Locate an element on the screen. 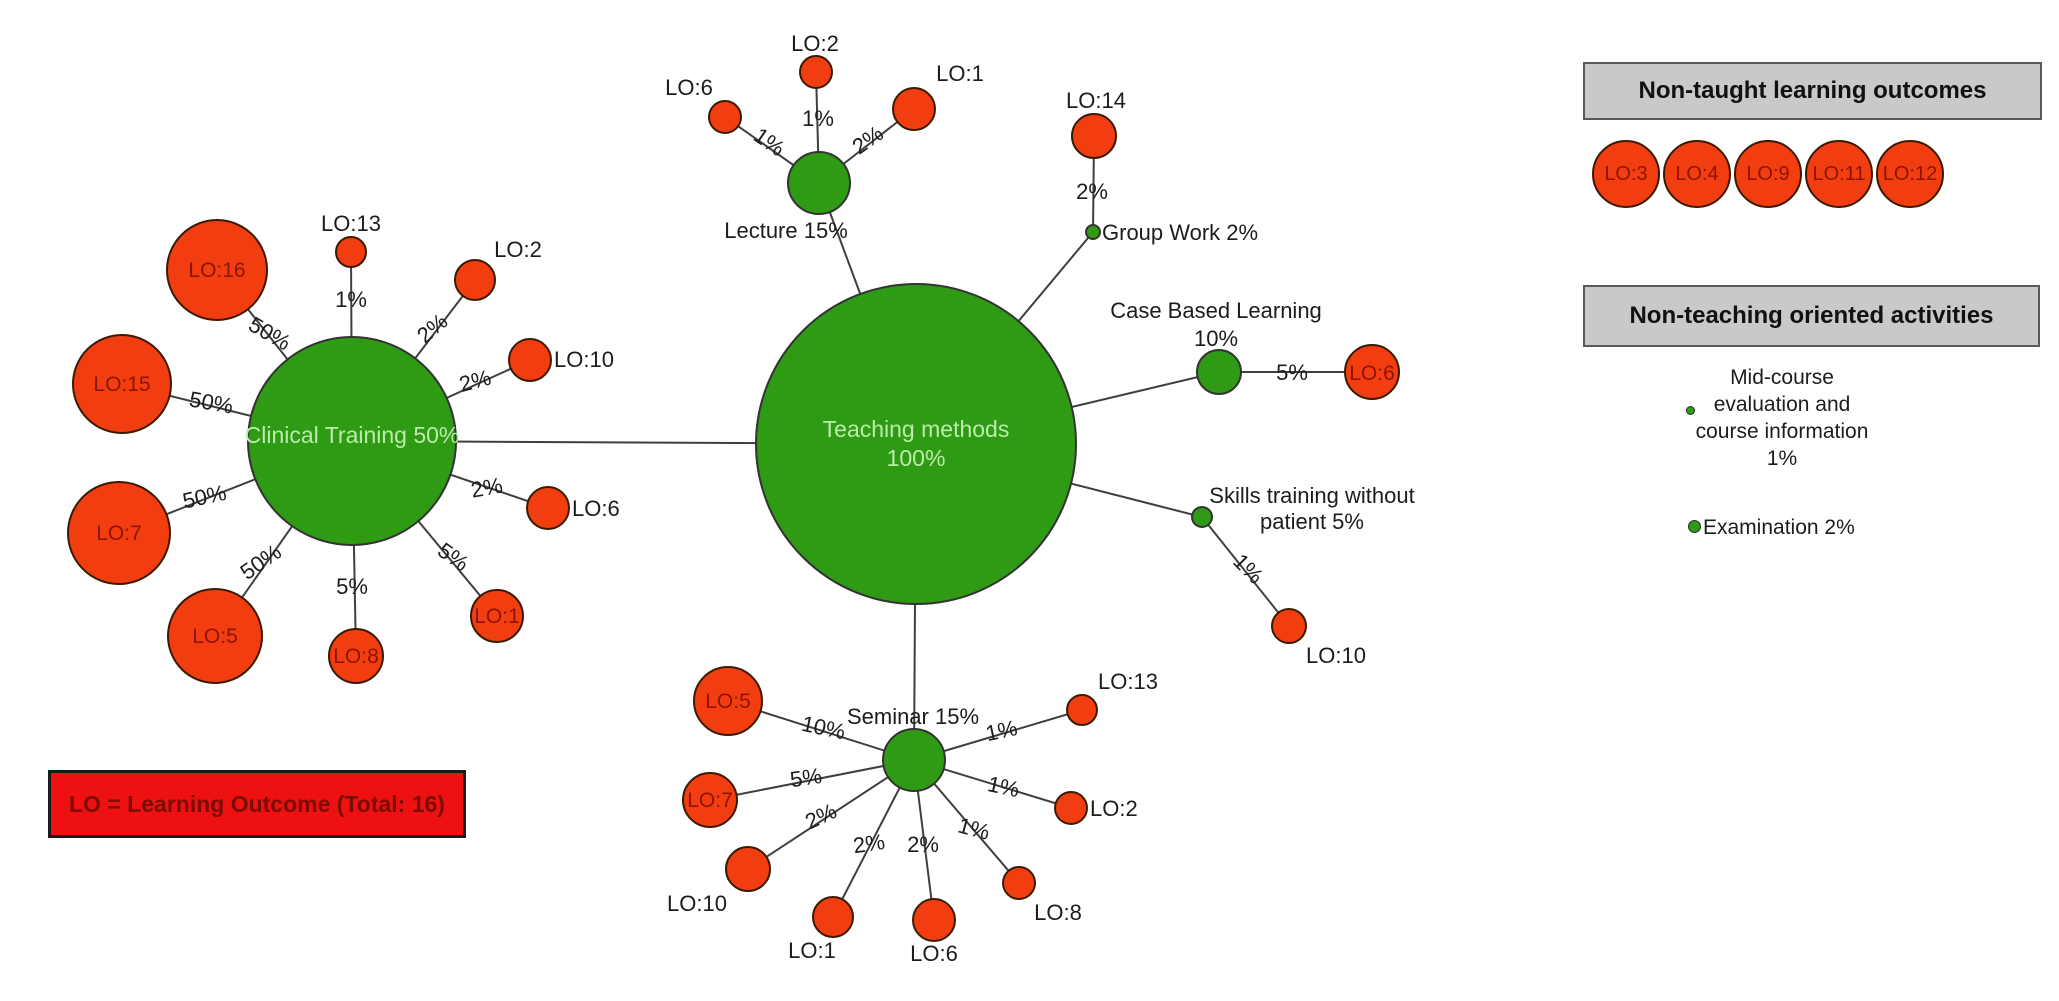 This screenshot has width=2059, height=1001. node-lec_lo1-label: LO:1 is located at coordinates (960, 73).